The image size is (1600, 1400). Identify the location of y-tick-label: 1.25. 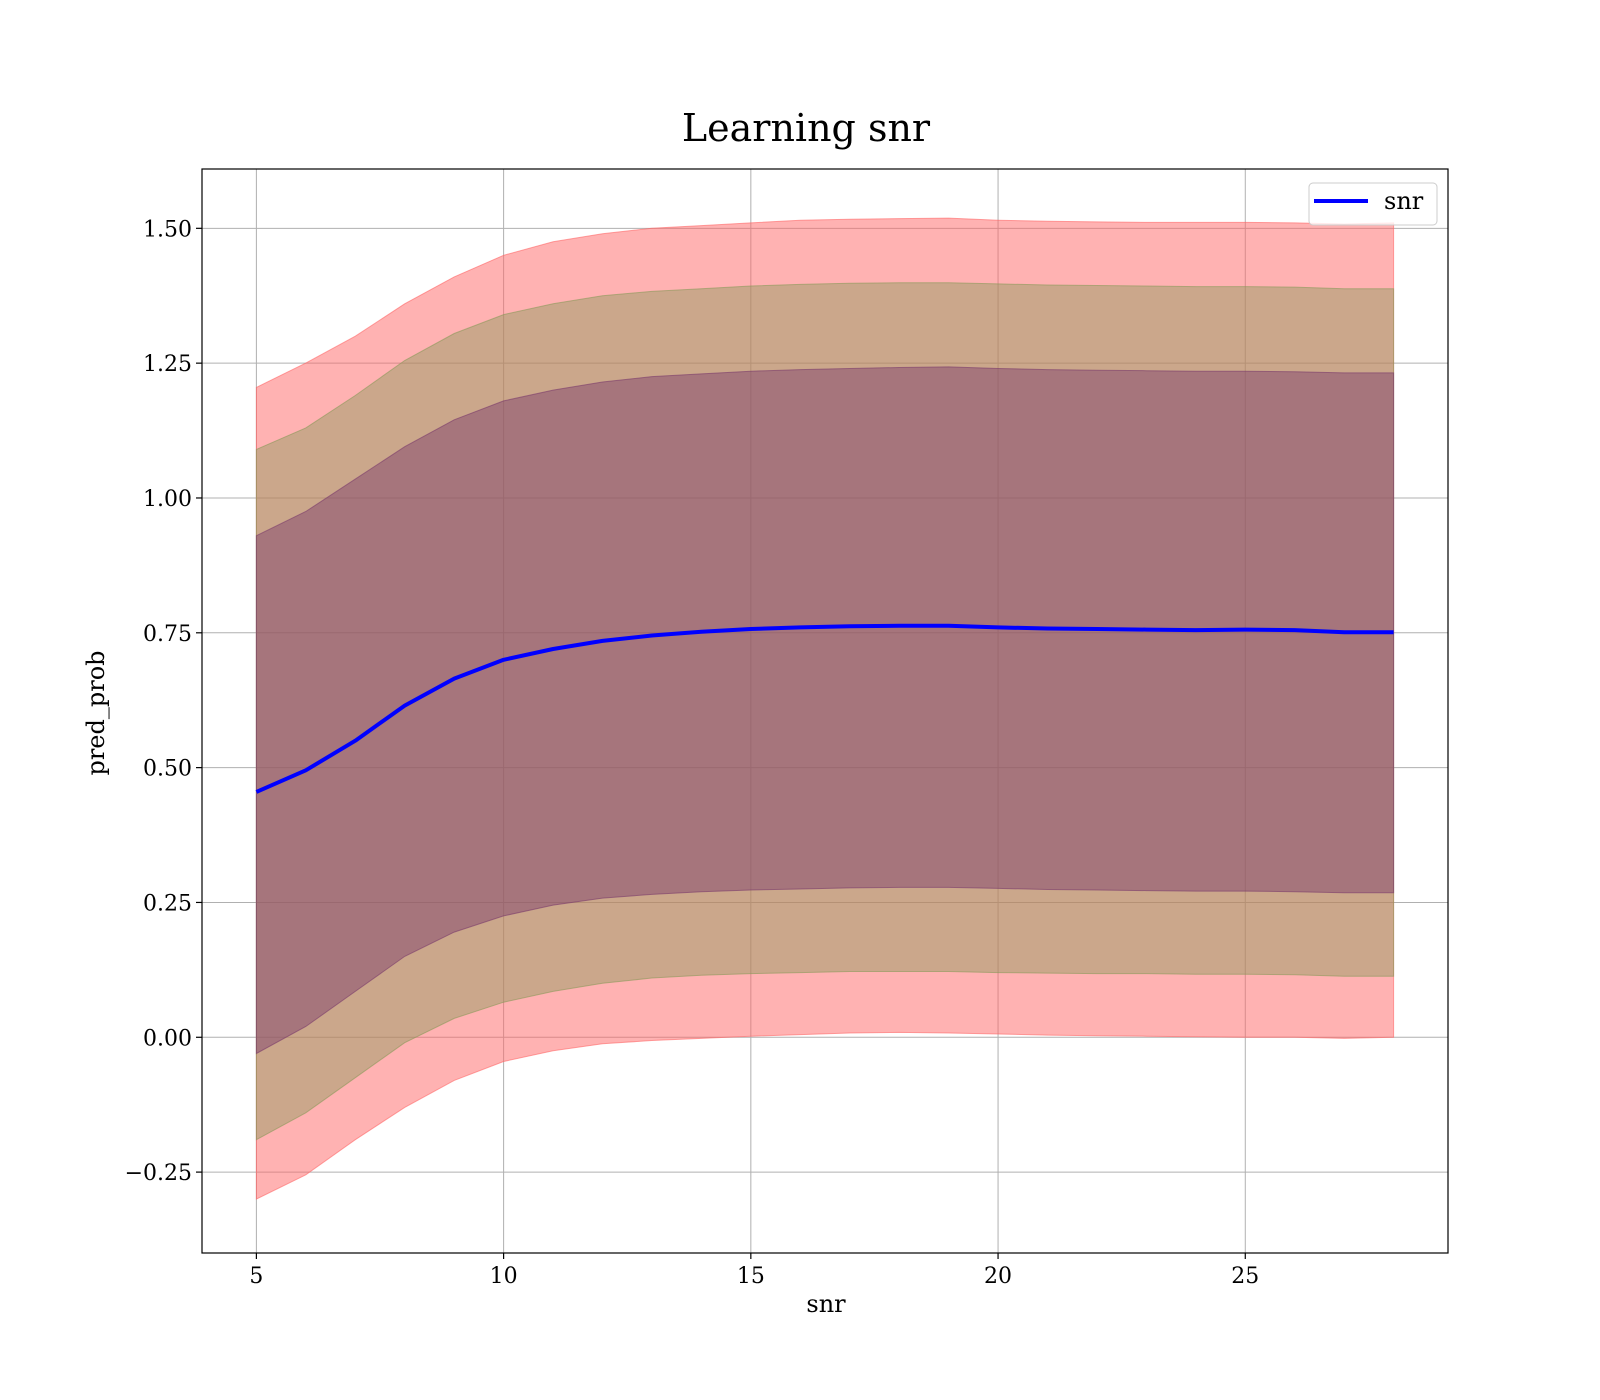
(167, 364).